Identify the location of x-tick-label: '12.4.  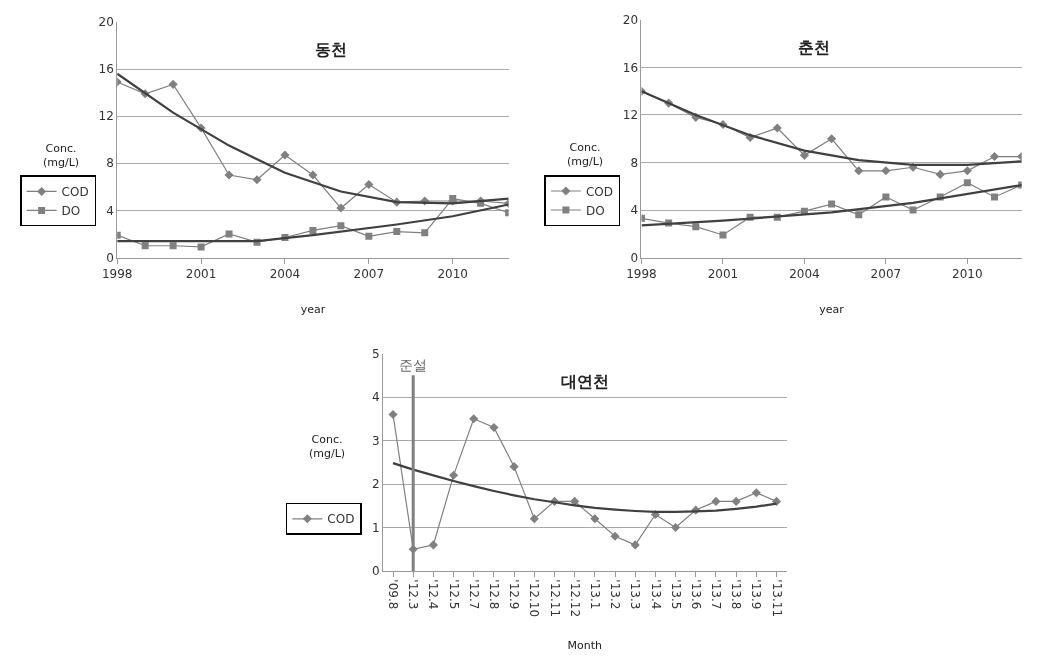
(433, 594).